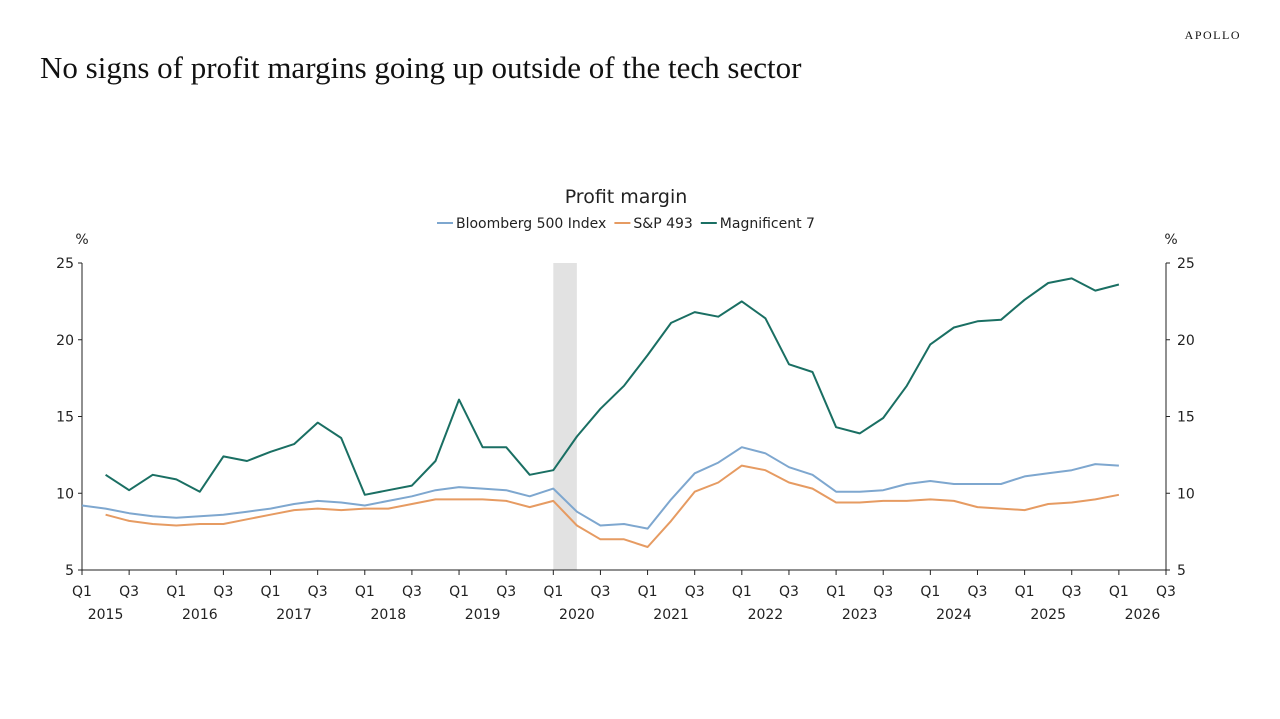  What do you see at coordinates (577, 615) in the screenshot?
I see `x-year-label: 2020` at bounding box center [577, 615].